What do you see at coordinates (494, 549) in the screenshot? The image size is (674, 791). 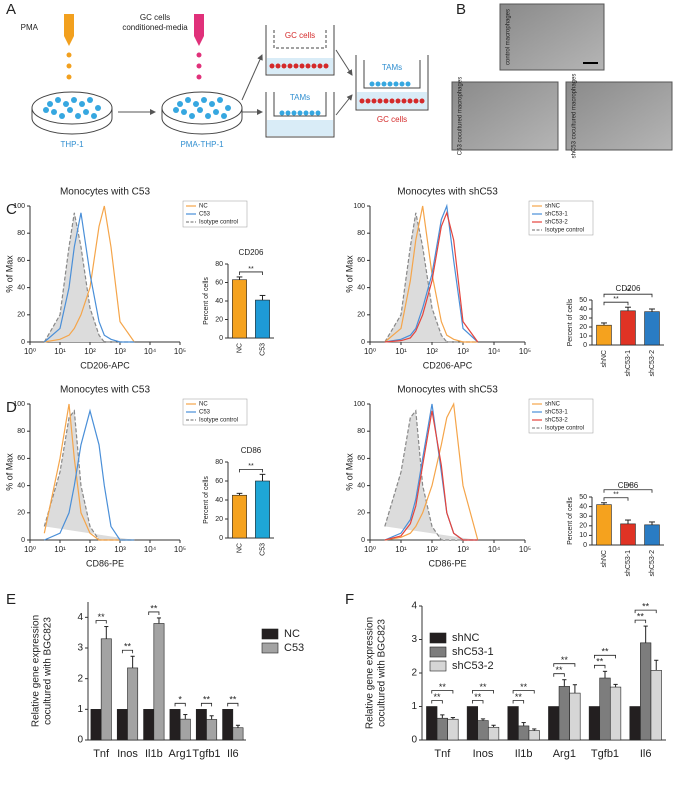 I see `x-tick-label: 10⁴` at bounding box center [494, 549].